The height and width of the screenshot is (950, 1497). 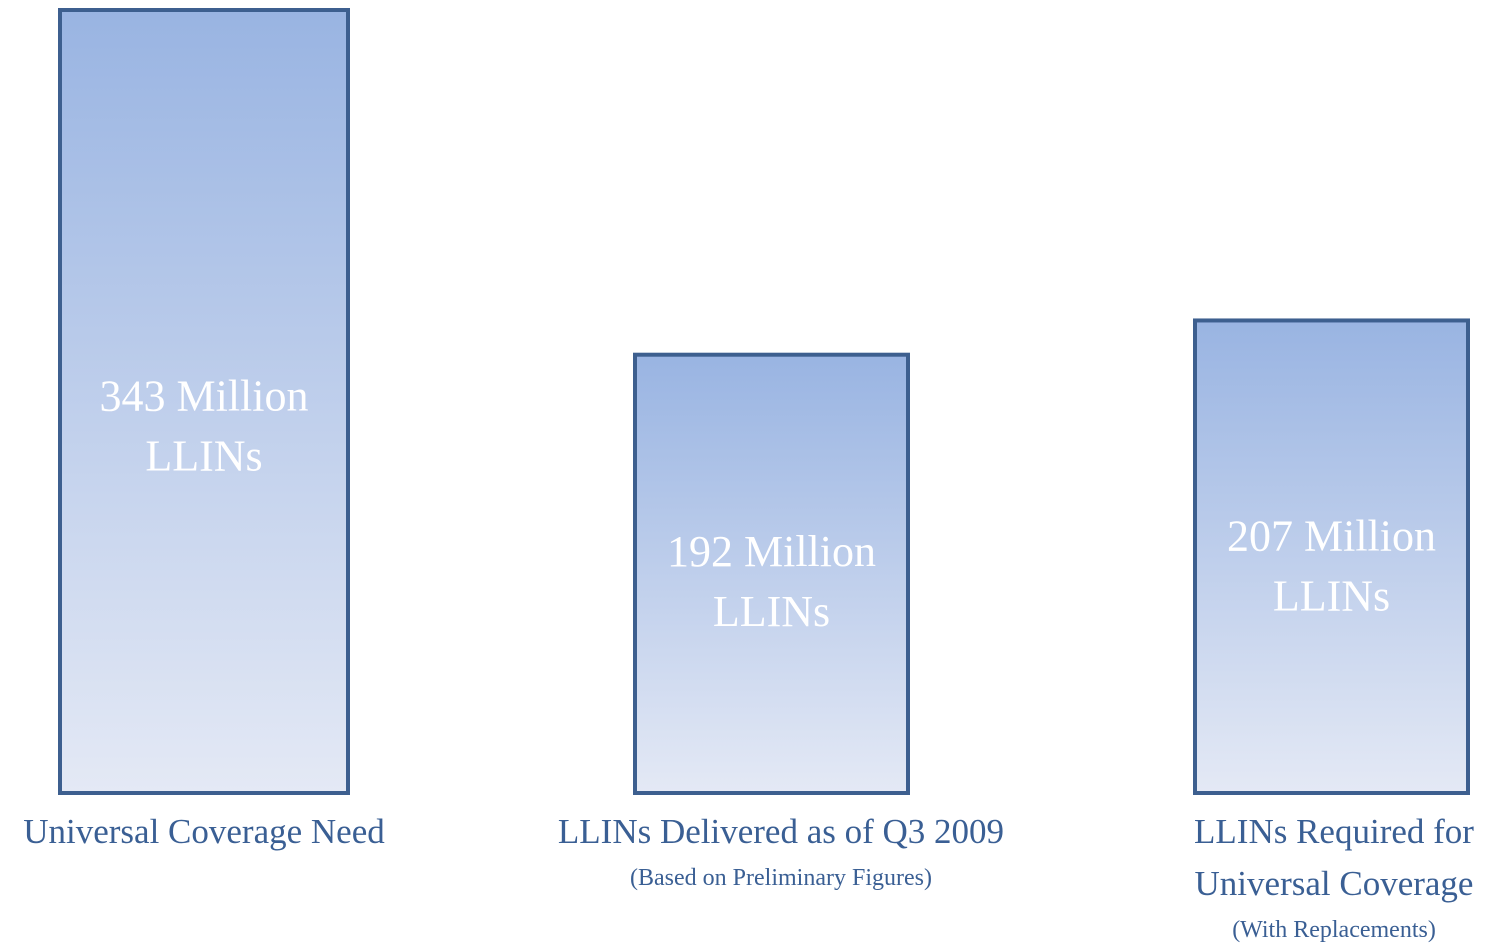 I want to click on category-subtitle-2: (Based on Preliminary Figures), so click(x=781, y=878).